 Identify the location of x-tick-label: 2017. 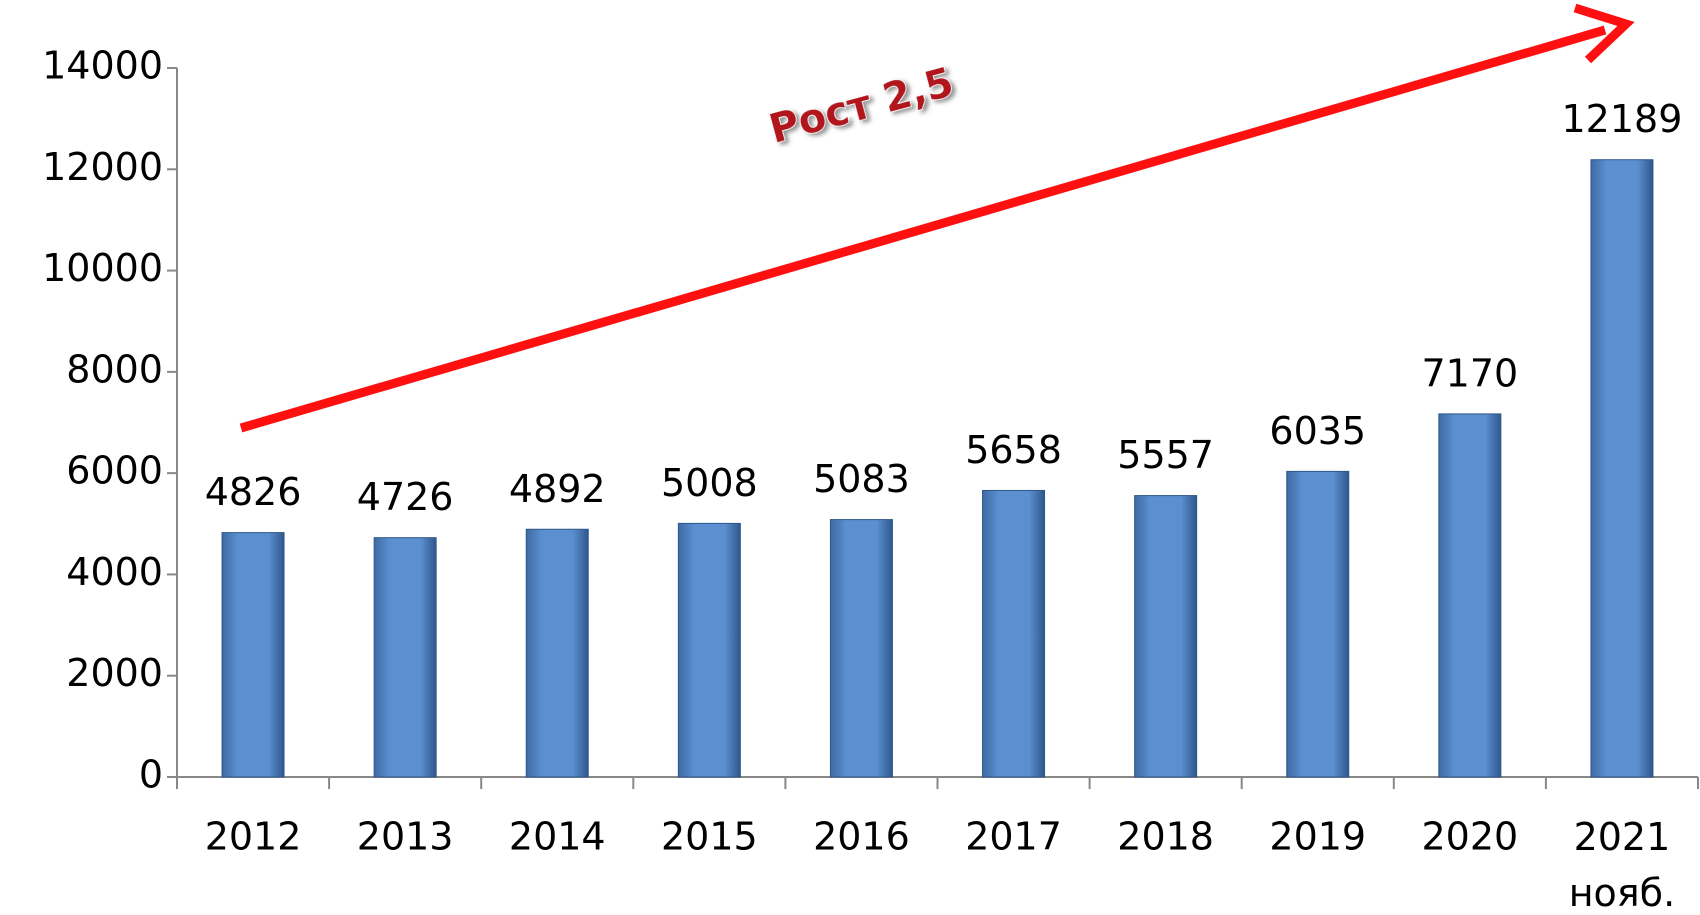
(1013, 837).